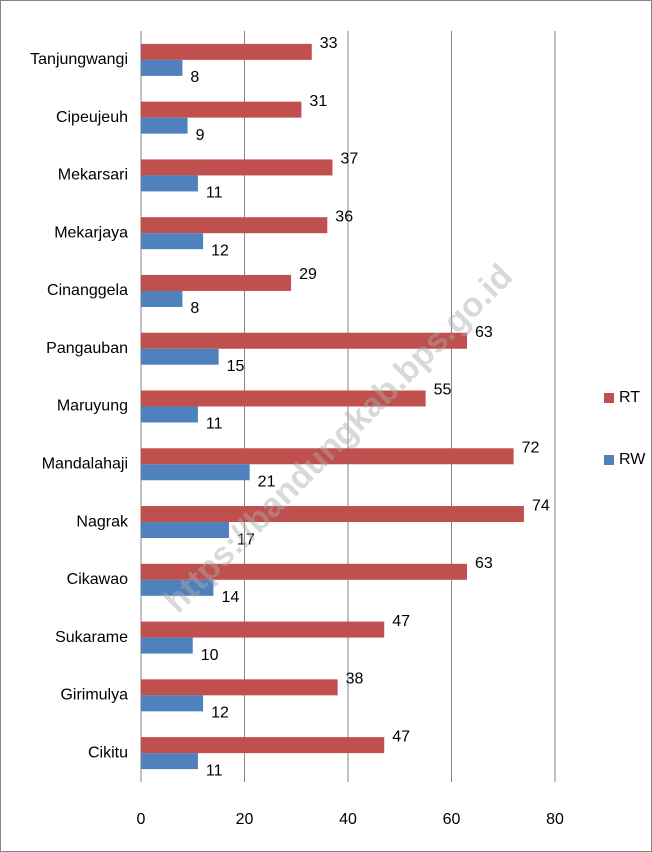 This screenshot has width=652, height=852. I want to click on y-tick-label: Sukarame, so click(91, 637).